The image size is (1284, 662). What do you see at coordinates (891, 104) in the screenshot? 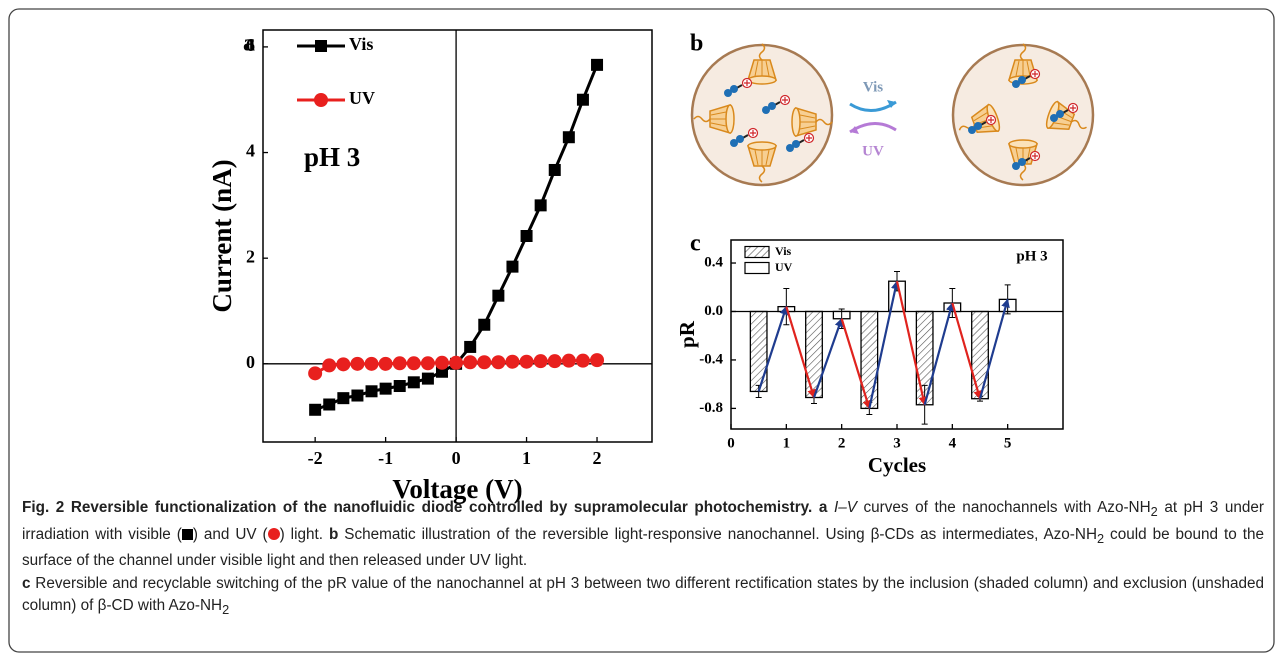
I see `arrow-head` at bounding box center [891, 104].